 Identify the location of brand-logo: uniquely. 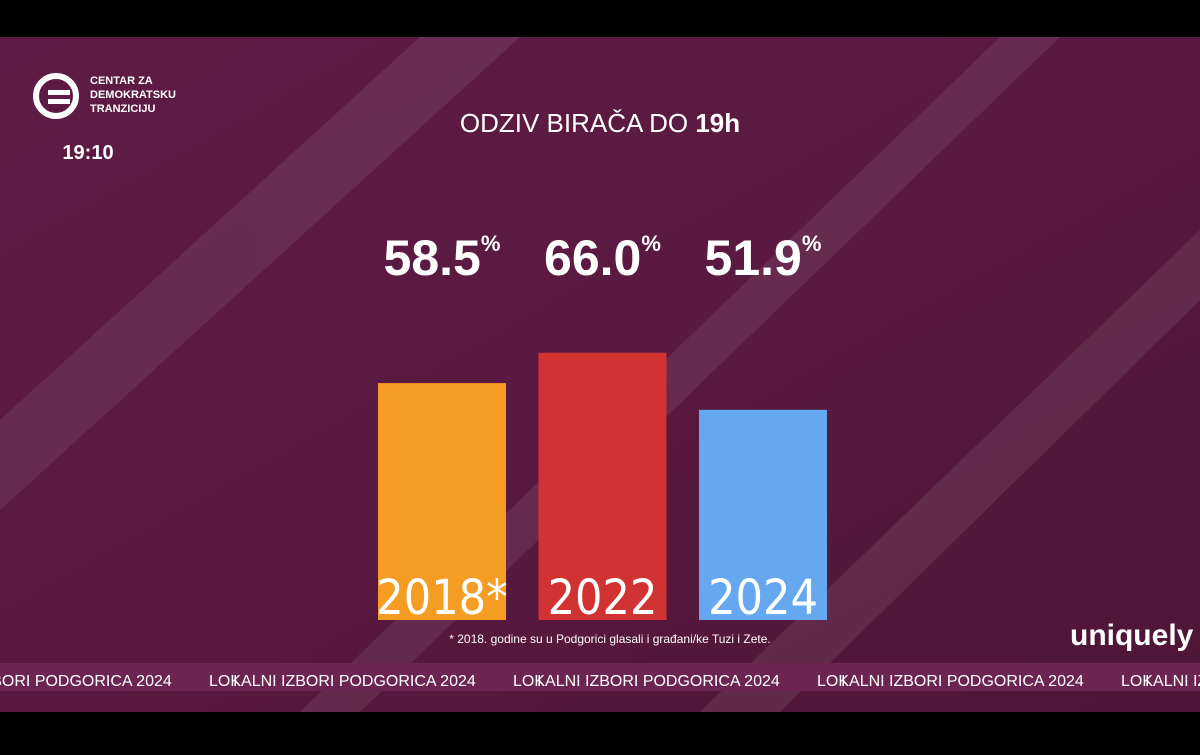
(1132, 635).